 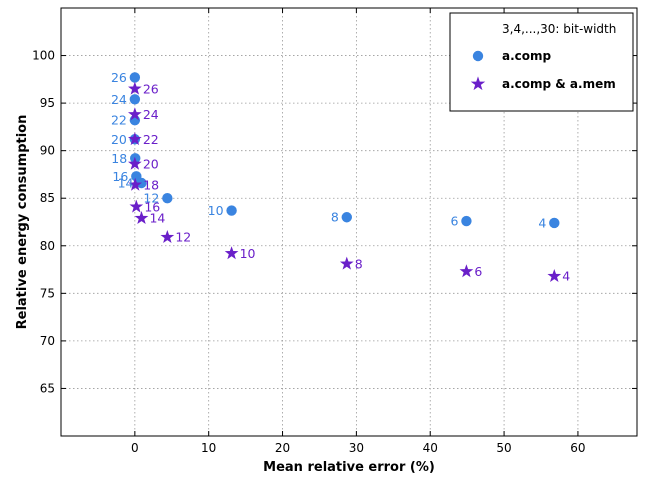 What do you see at coordinates (22, 222) in the screenshot?
I see `y-axis-label: Relative energy consumption` at bounding box center [22, 222].